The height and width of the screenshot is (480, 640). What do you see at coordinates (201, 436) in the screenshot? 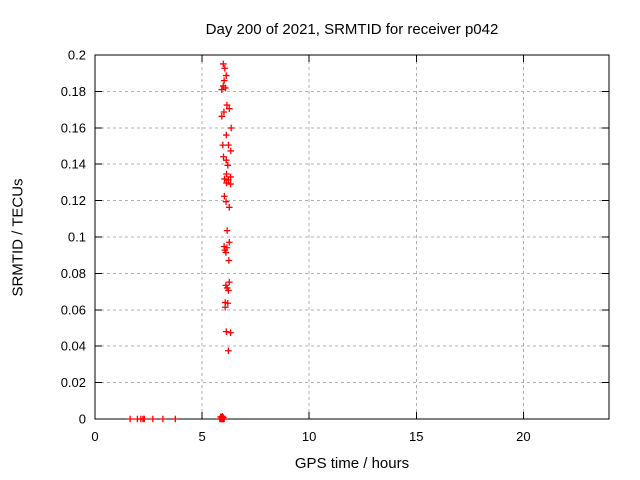
I see `x-tick-label: 5` at bounding box center [201, 436].